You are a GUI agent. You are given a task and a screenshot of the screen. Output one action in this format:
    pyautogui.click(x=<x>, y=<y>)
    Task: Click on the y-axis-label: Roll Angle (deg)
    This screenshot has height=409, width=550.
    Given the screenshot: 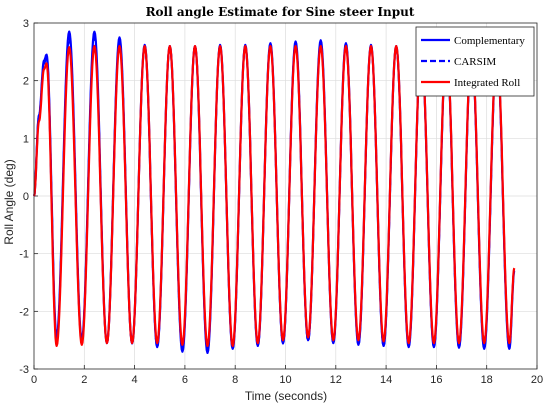 What is the action you would take?
    pyautogui.click(x=9, y=201)
    